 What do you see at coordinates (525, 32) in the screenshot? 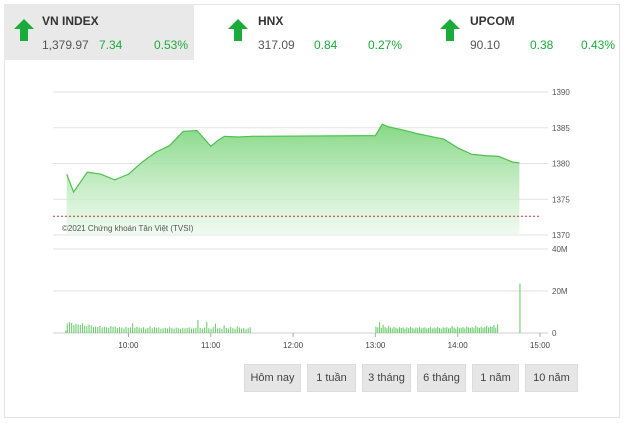
I see `tab-upcom: UPCOM 90.10 0.38 0.43%` at bounding box center [525, 32].